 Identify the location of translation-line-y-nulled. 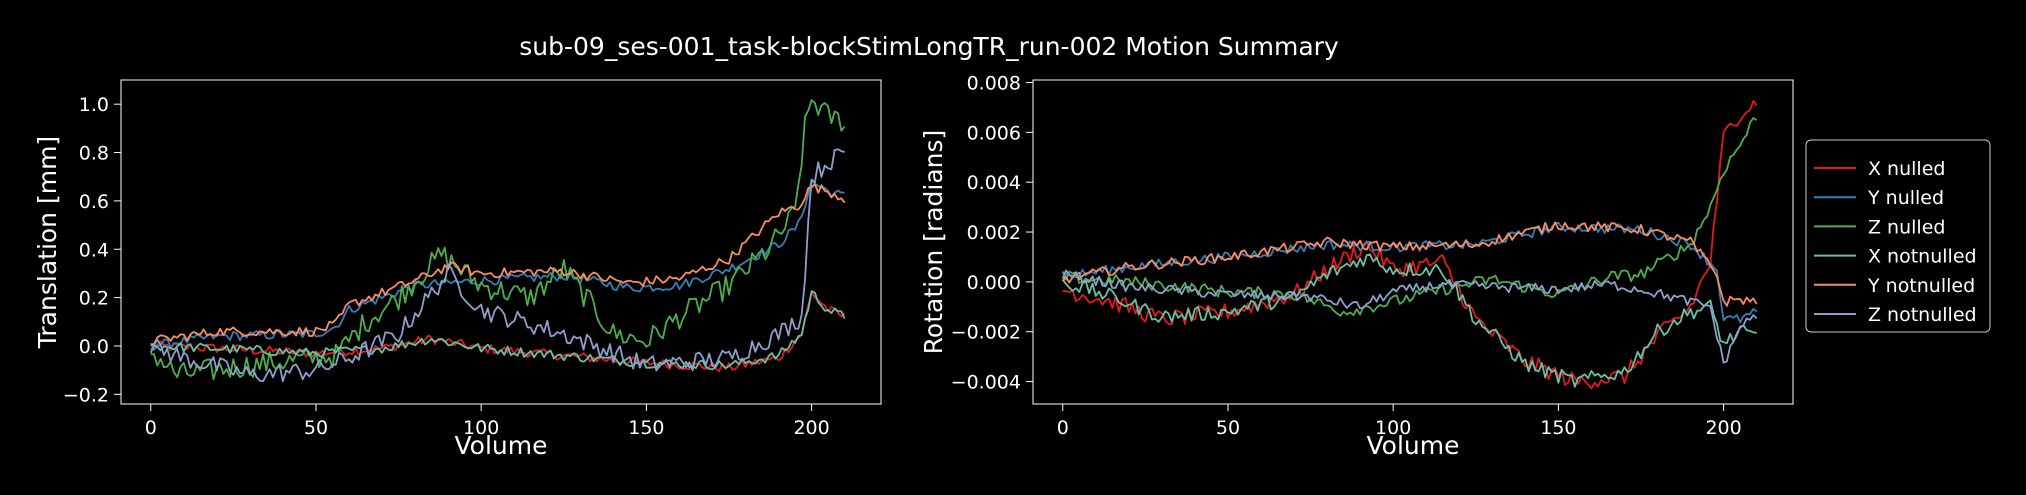
(497, 265).